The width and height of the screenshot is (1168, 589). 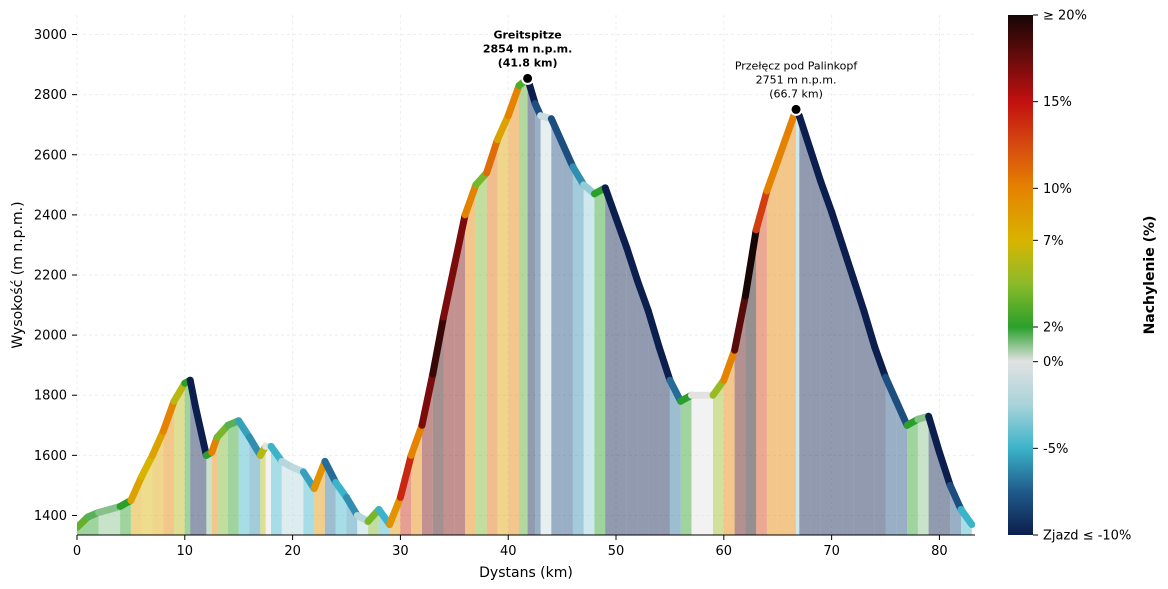 I want to click on y-tick-label: 1800, so click(x=50, y=396).